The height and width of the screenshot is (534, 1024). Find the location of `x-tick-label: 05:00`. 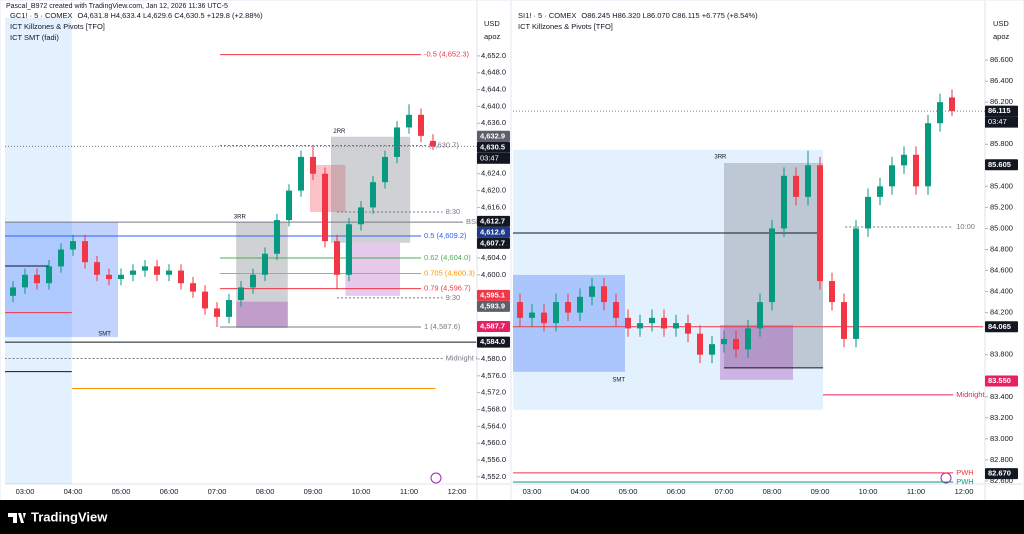

x-tick-label: 05:00 is located at coordinates (628, 491).